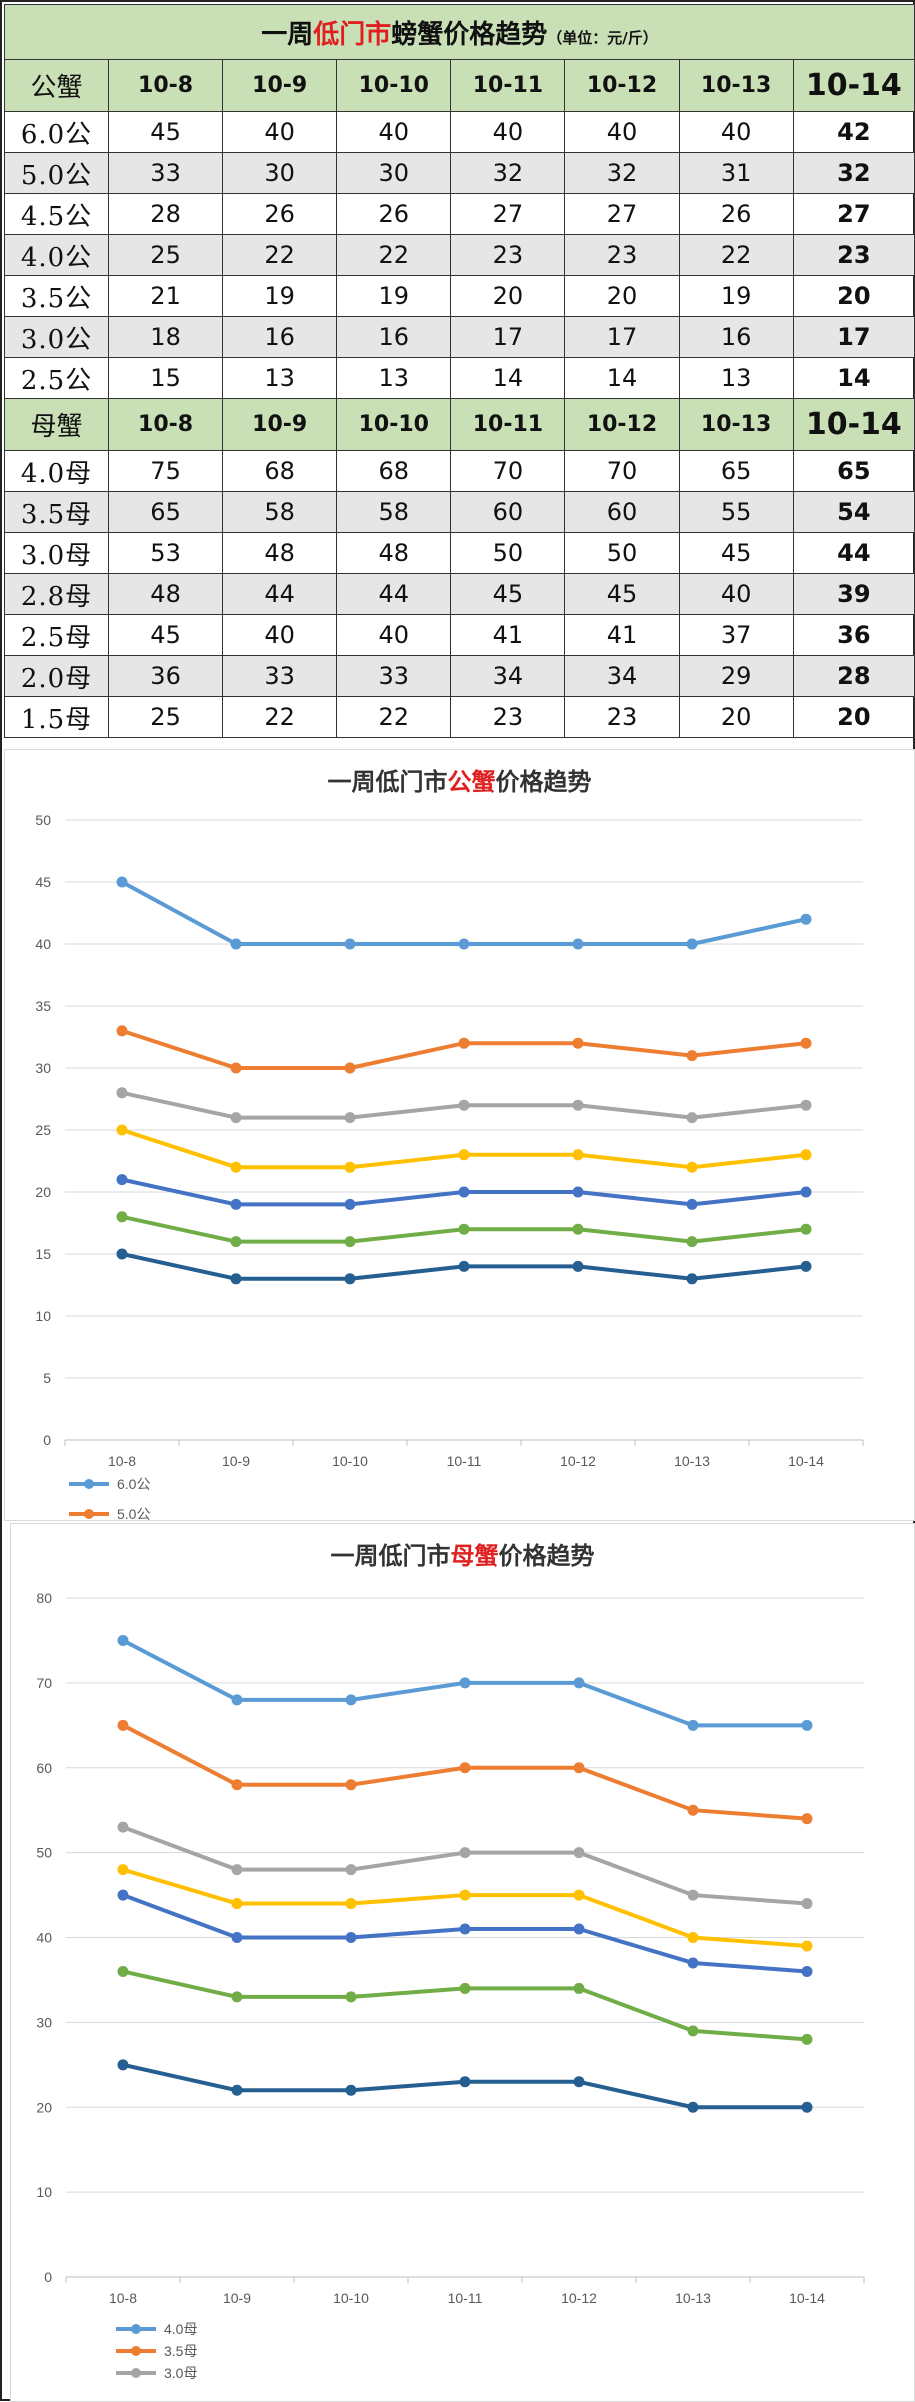 The width and height of the screenshot is (915, 2402). Describe the element at coordinates (736, 594) in the screenshot. I see `price-cell: 40` at that location.